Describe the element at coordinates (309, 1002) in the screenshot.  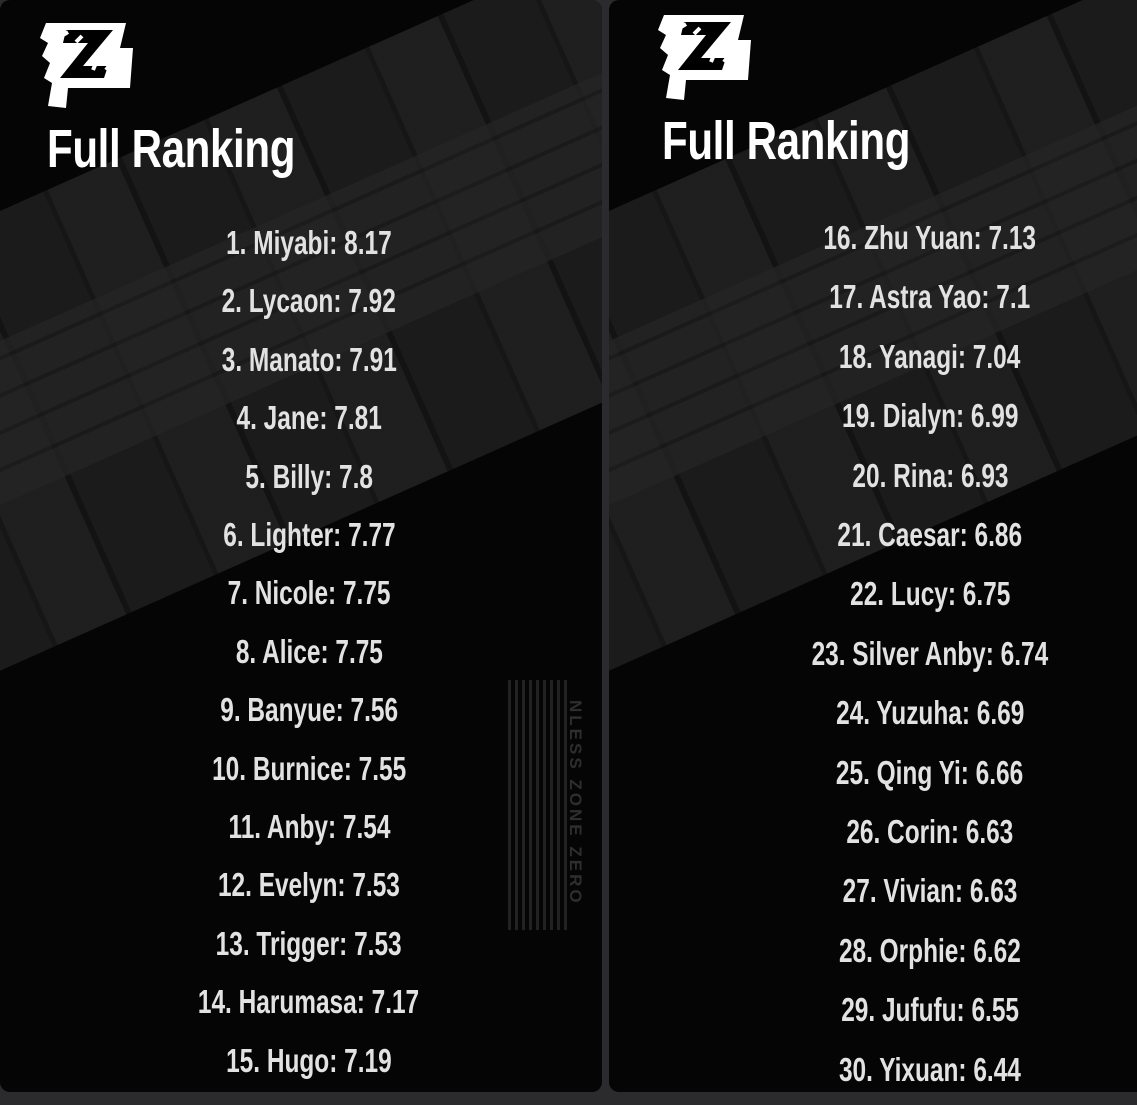
I see `ranking-item-label: 14. Harumasa: 7.17` at that location.